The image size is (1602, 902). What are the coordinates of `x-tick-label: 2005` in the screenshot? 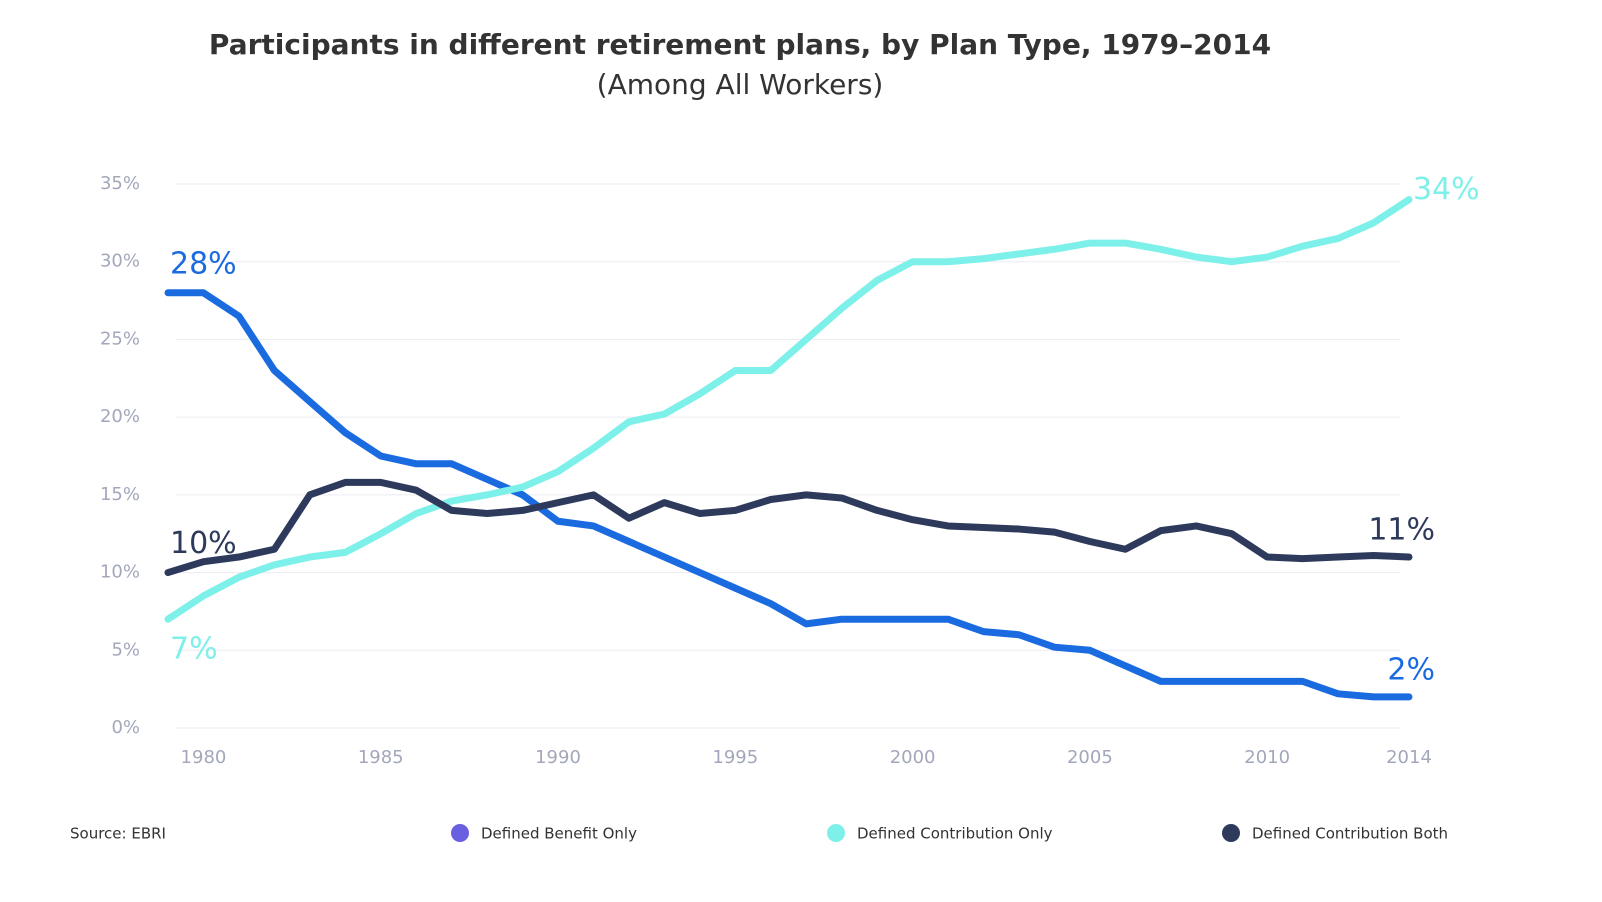 It's located at (1090, 757).